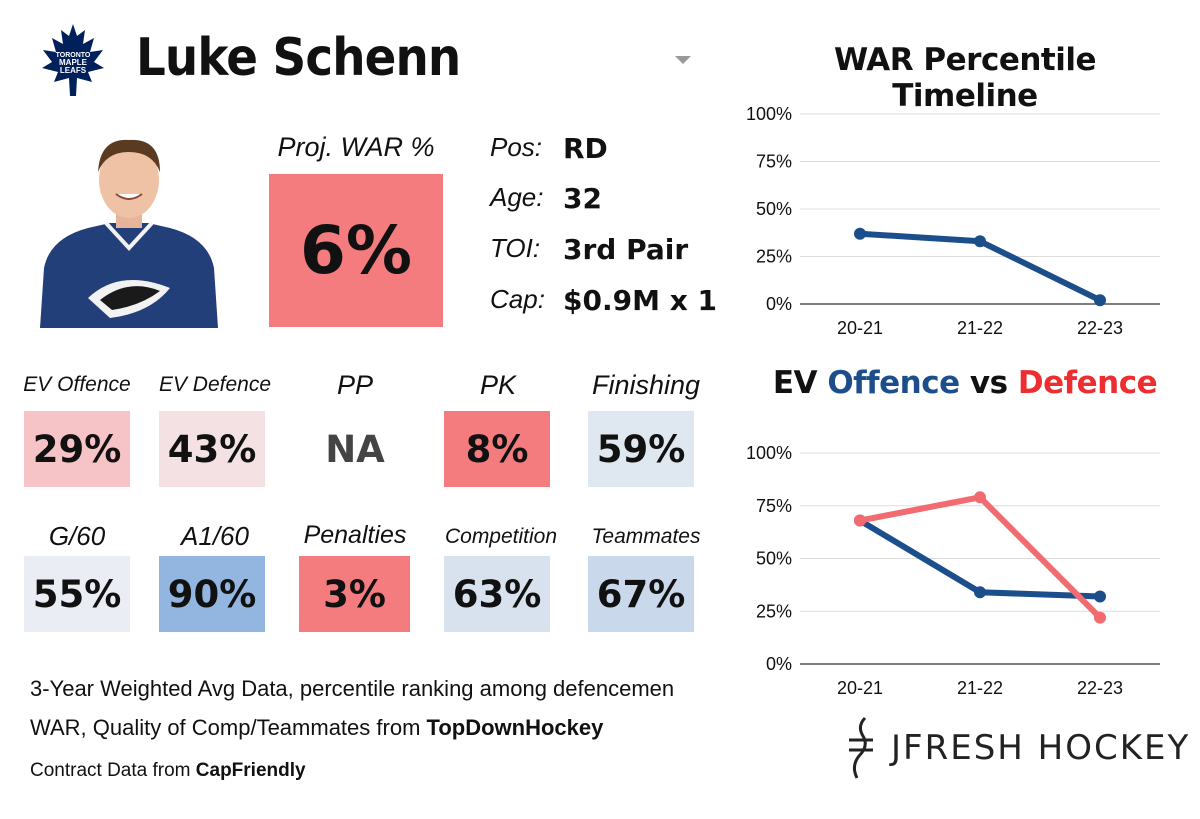  What do you see at coordinates (77, 449) in the screenshot?
I see `ev-offence-value: 29%` at bounding box center [77, 449].